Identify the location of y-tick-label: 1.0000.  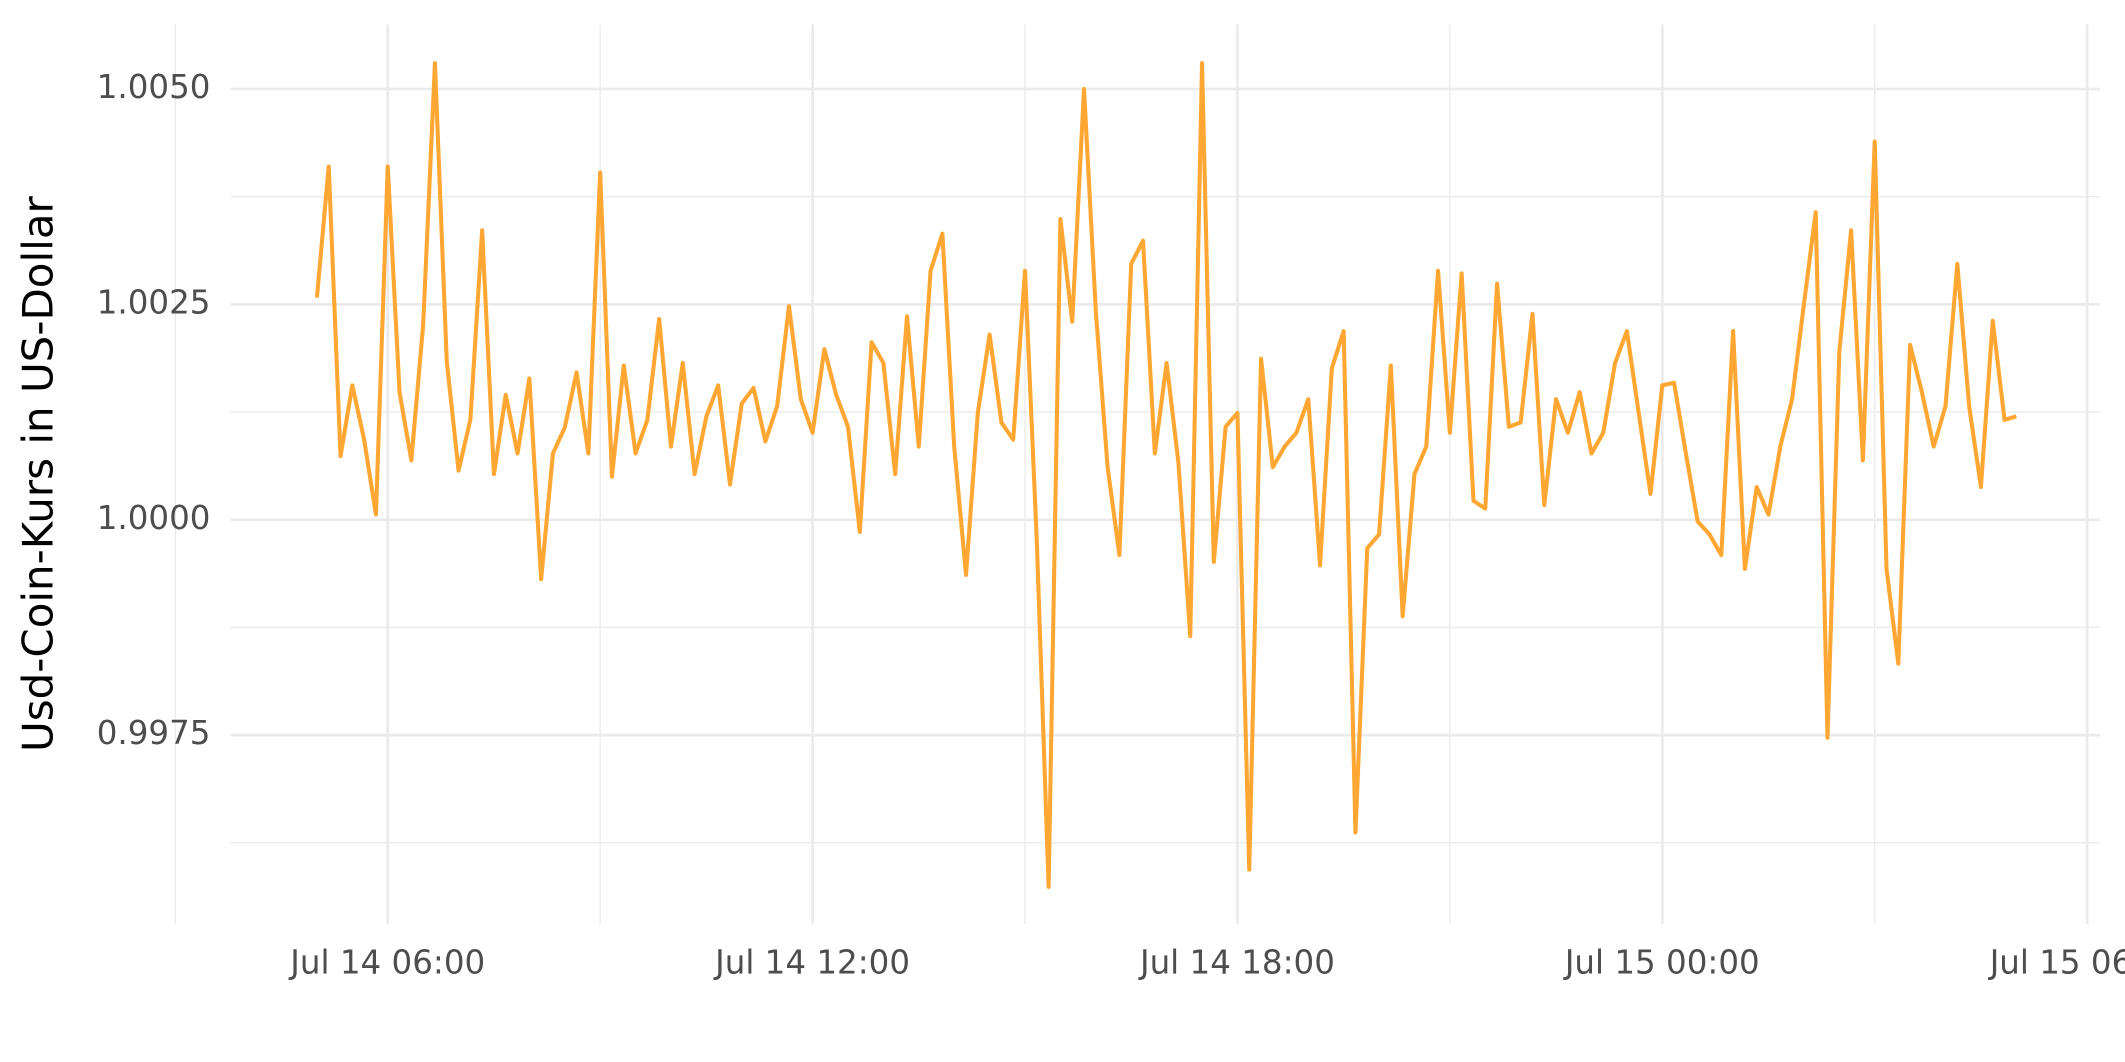
(154, 518).